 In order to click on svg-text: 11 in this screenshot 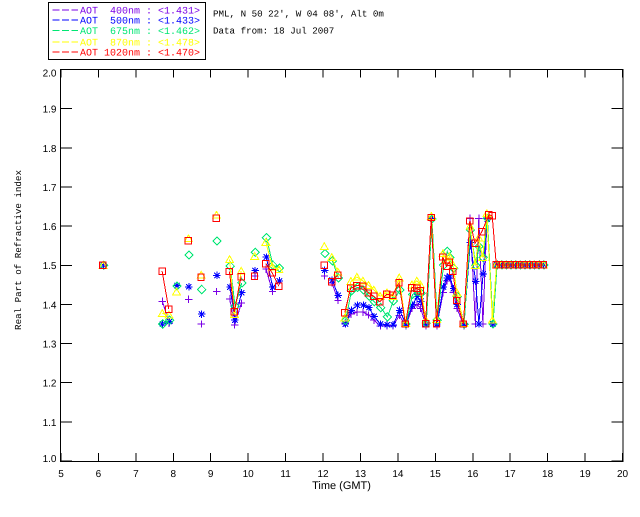, I will do `click(285, 474)`.